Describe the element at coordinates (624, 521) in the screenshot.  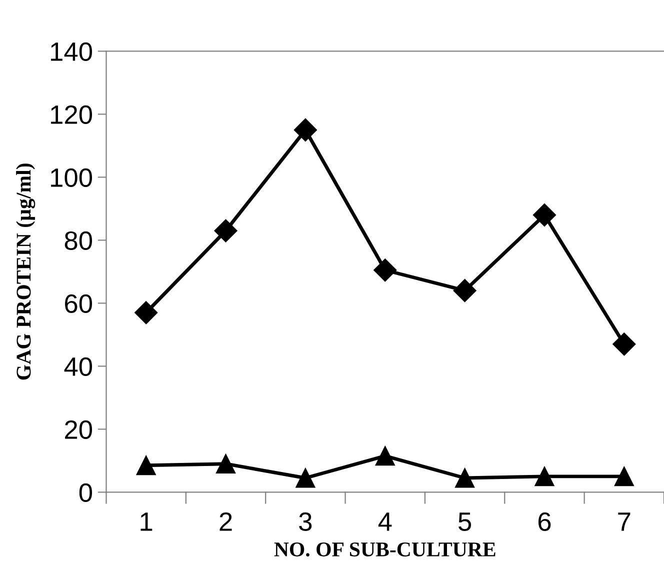
I see `x-tick-label: 7` at that location.